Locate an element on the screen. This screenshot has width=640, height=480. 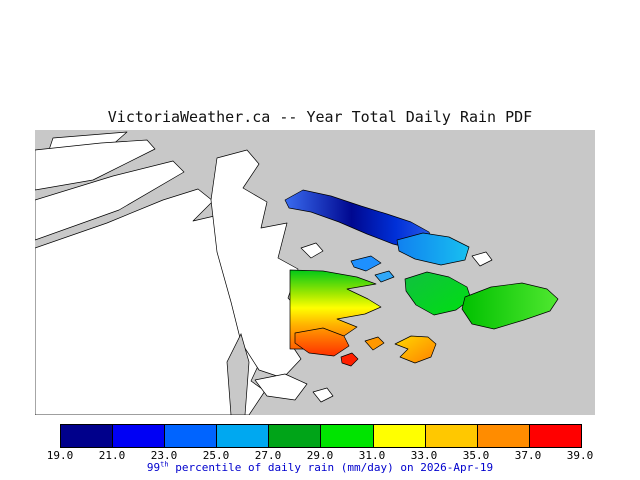
colorbar-tick-label: 29.0 is located at coordinates (320, 455).